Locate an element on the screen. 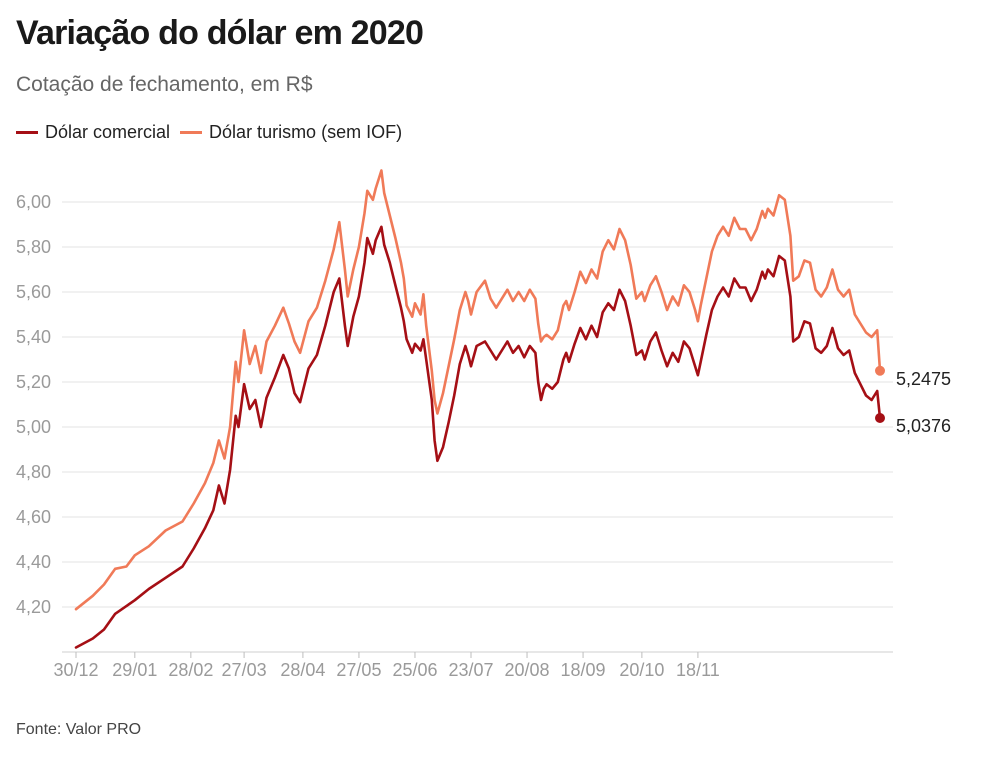  legend-item-comercial: Dólar comercial is located at coordinates (93, 132).